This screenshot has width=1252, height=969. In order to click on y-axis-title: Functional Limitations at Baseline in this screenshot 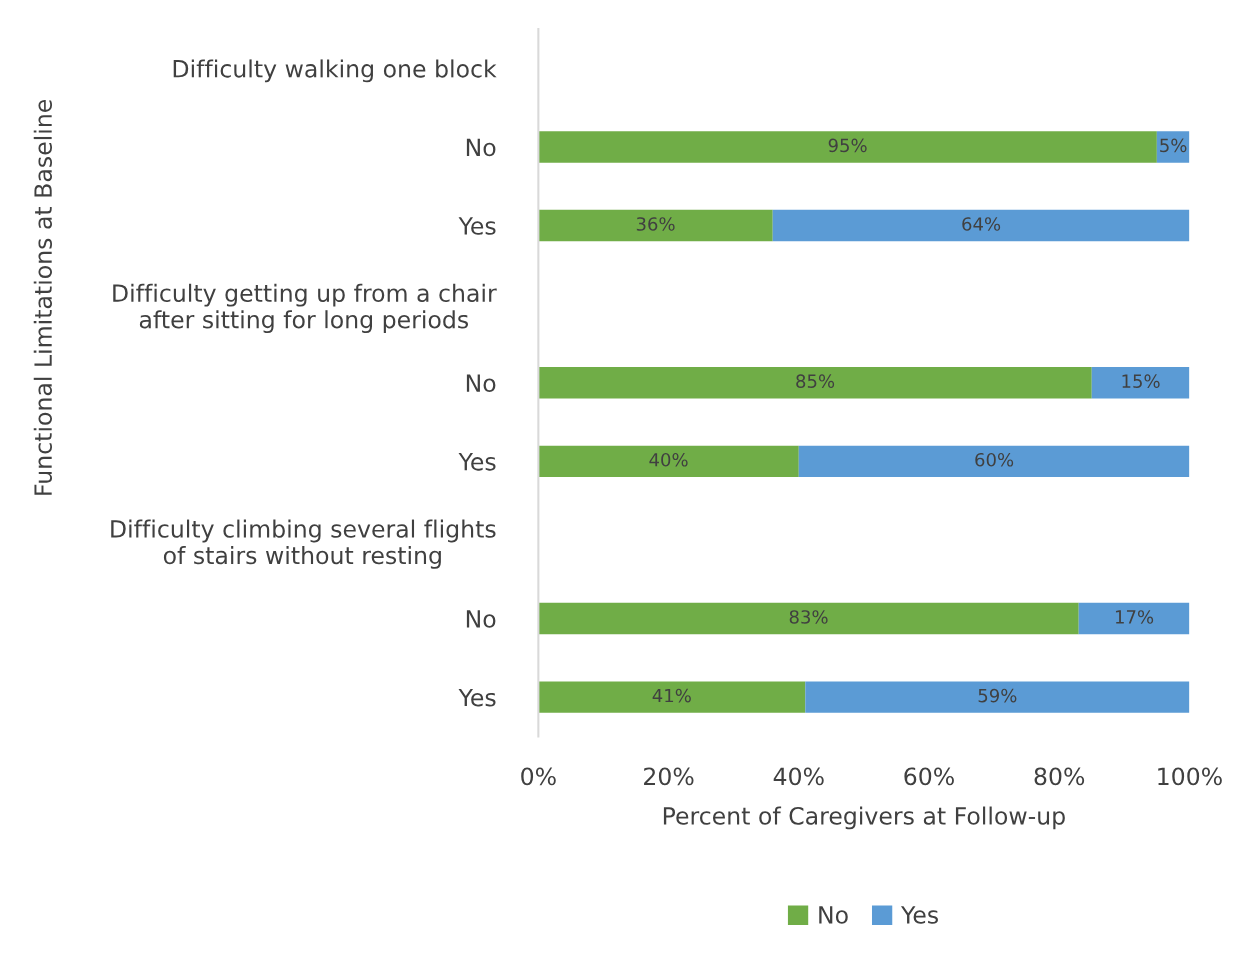, I will do `click(43, 297)`.